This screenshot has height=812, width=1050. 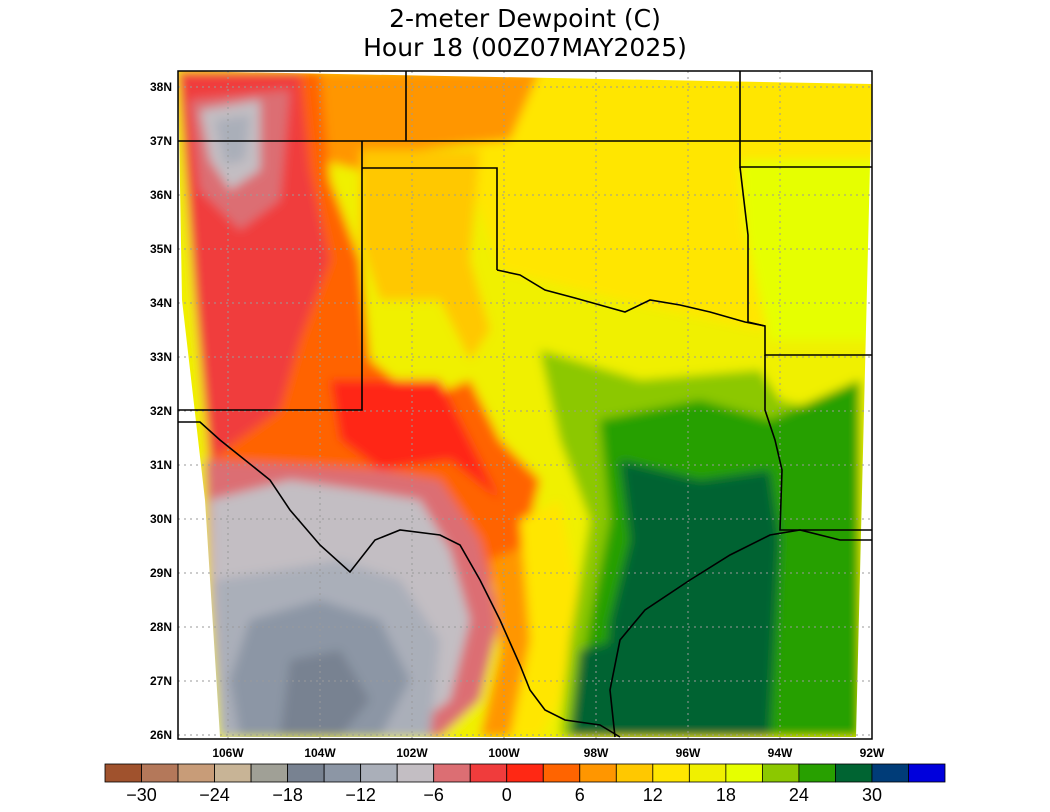 What do you see at coordinates (141, 795) in the screenshot?
I see `colorbar-tick-label: −30` at bounding box center [141, 795].